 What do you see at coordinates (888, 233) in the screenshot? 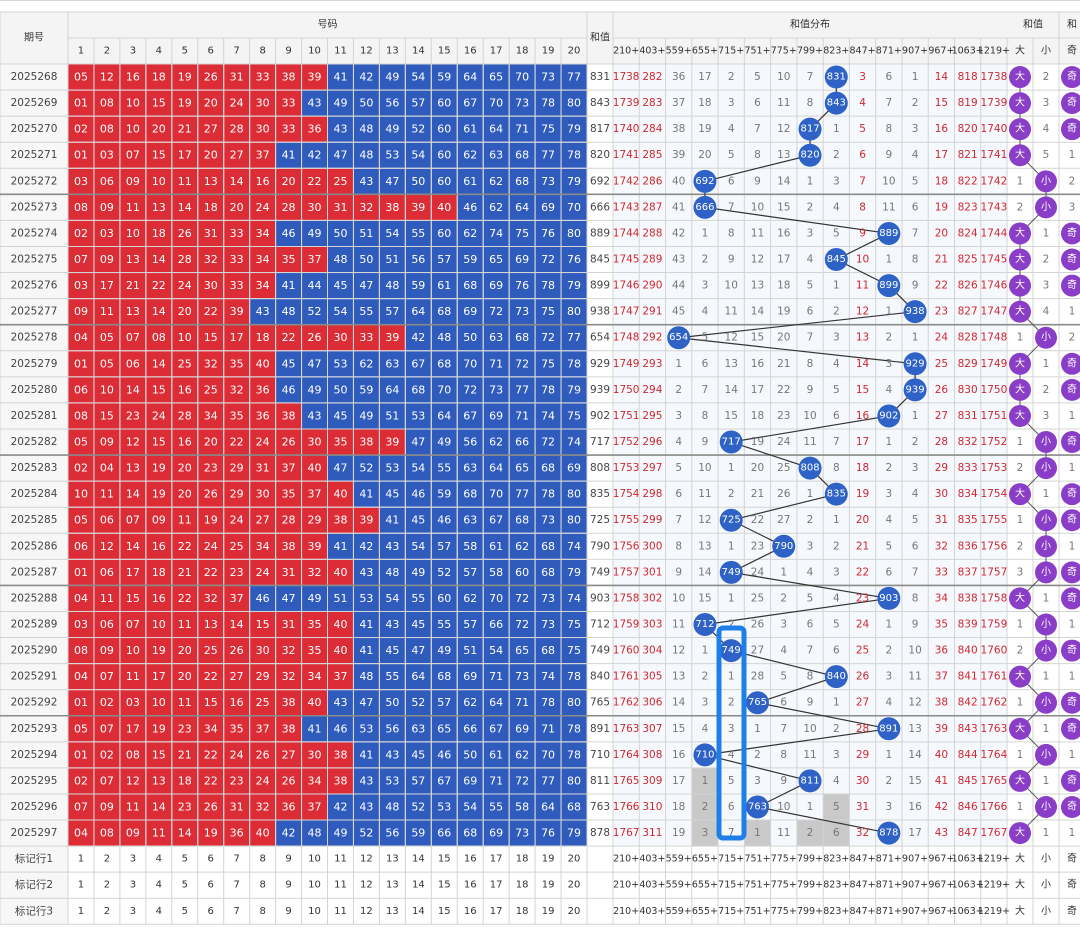
I see `sum-ball-label: 889` at bounding box center [888, 233].